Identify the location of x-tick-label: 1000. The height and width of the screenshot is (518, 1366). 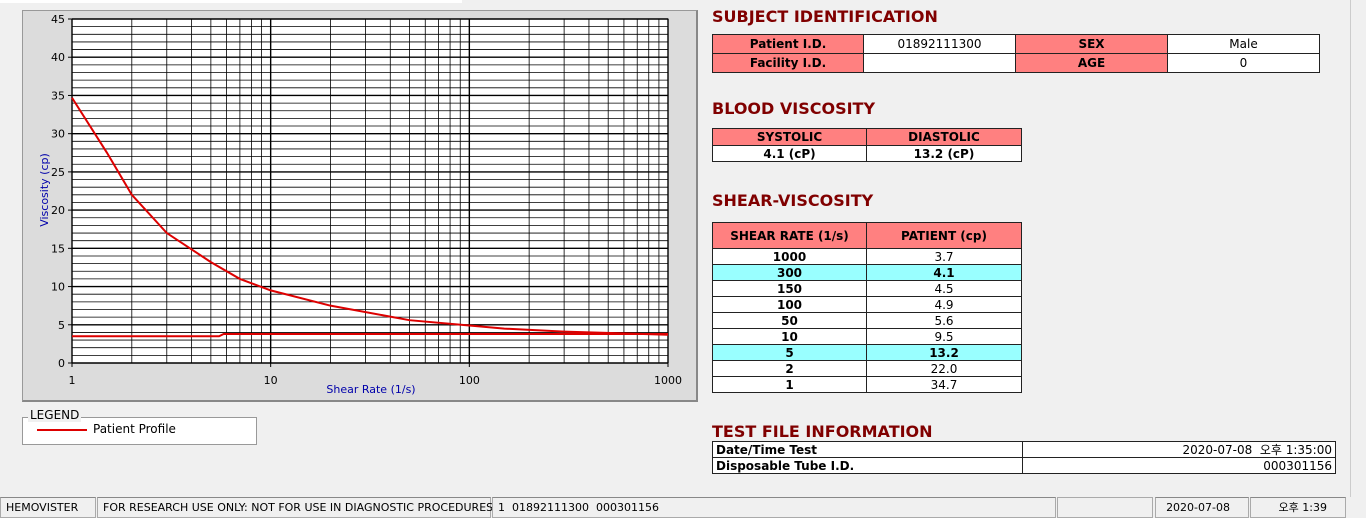
(668, 380).